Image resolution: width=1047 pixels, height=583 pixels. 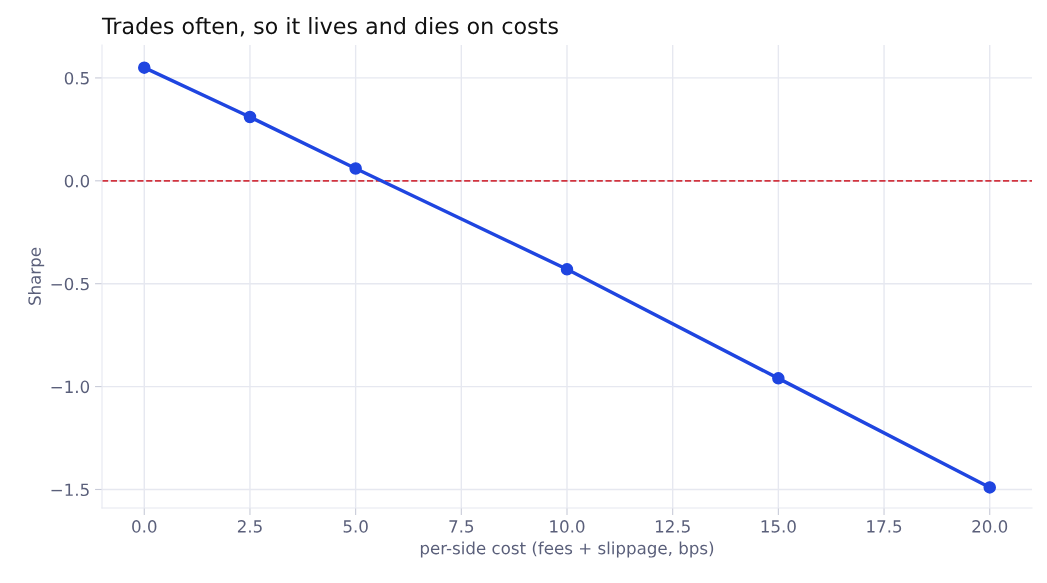 What do you see at coordinates (144, 526) in the screenshot?
I see `x-tick-label: 0.0` at bounding box center [144, 526].